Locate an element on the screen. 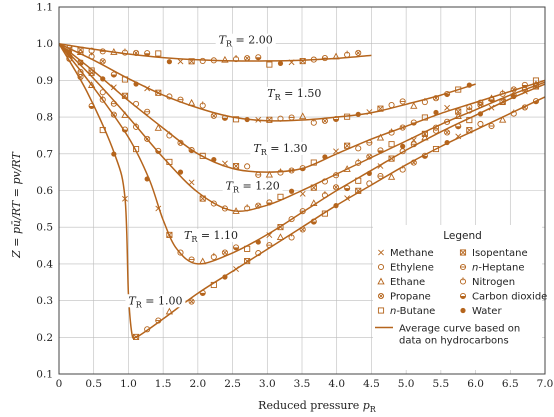 This screenshot has width=554, height=417. curve-label-bg is located at coordinates (155, 301).